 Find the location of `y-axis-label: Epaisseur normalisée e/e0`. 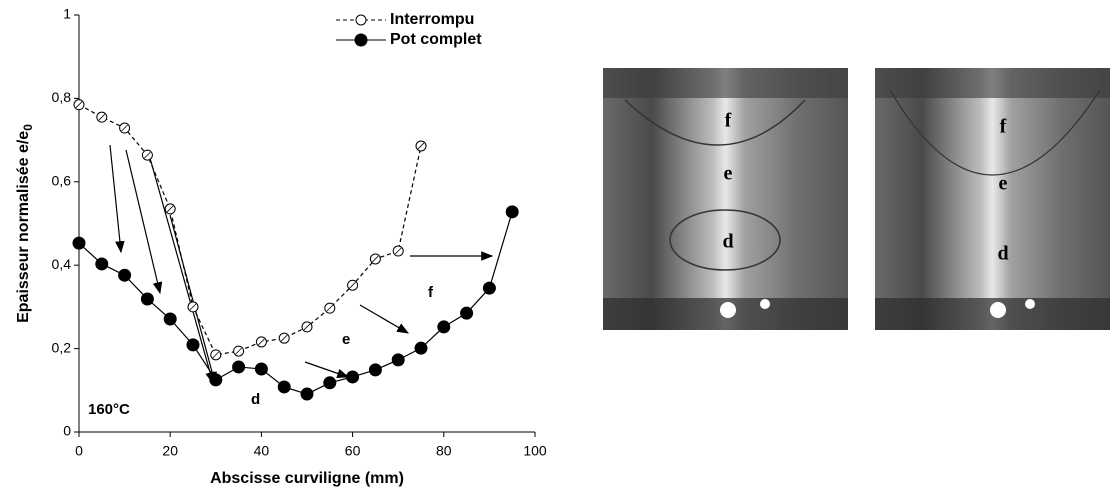

y-axis-label: Epaisseur normalisée e/e0 is located at coordinates (25, 223).